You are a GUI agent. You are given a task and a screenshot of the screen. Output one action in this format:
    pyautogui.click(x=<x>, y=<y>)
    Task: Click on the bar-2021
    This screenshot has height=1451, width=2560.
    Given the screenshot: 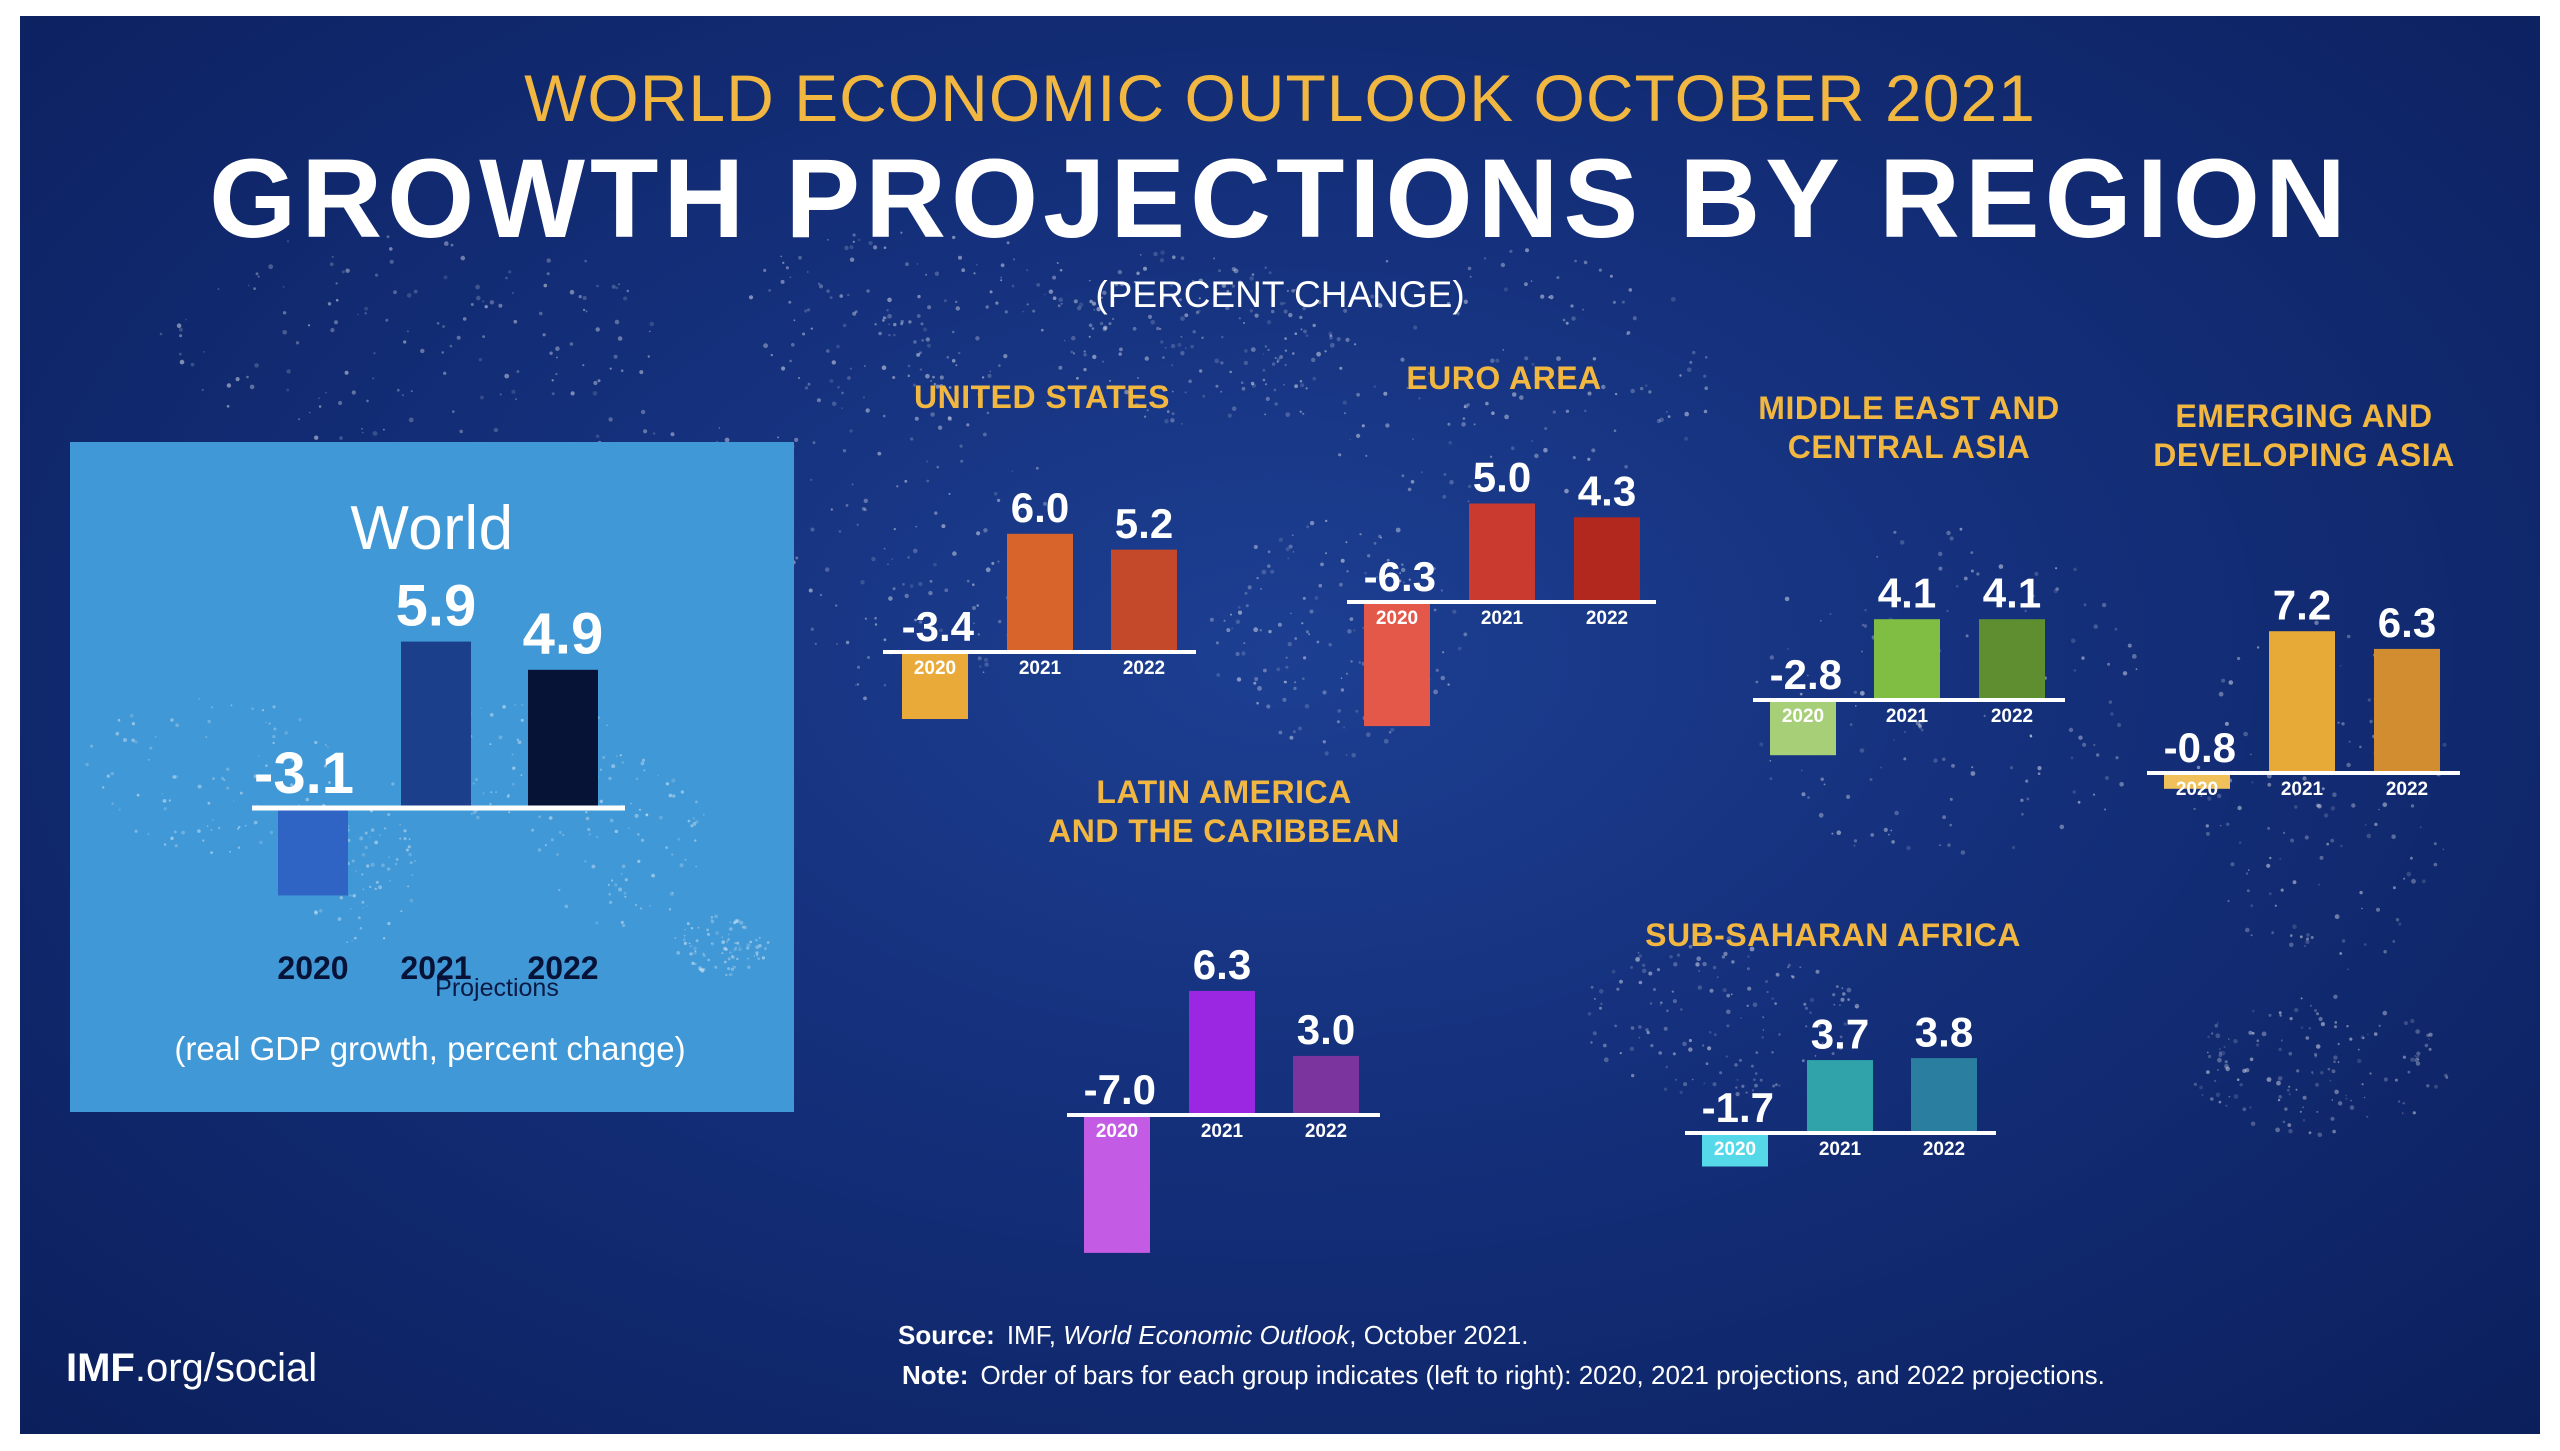 What is the action you would take?
    pyautogui.click(x=1840, y=1096)
    